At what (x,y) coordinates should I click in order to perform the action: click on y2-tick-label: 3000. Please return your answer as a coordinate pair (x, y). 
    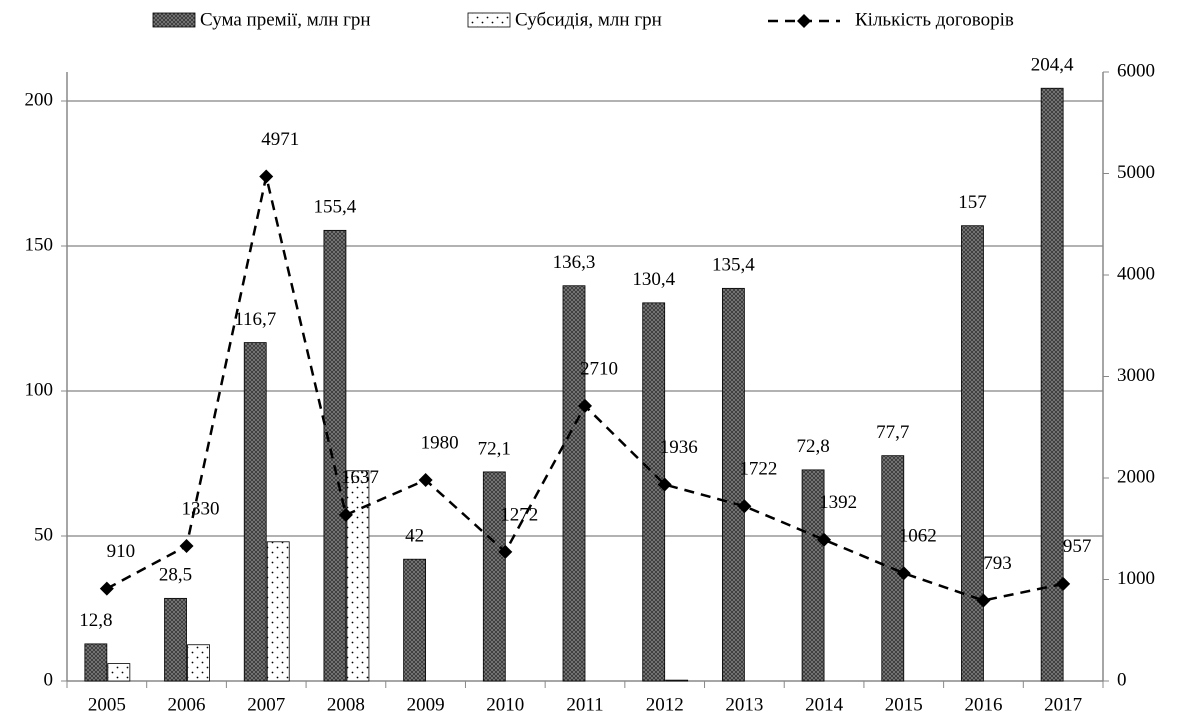
    Looking at the image, I should click on (1136, 375).